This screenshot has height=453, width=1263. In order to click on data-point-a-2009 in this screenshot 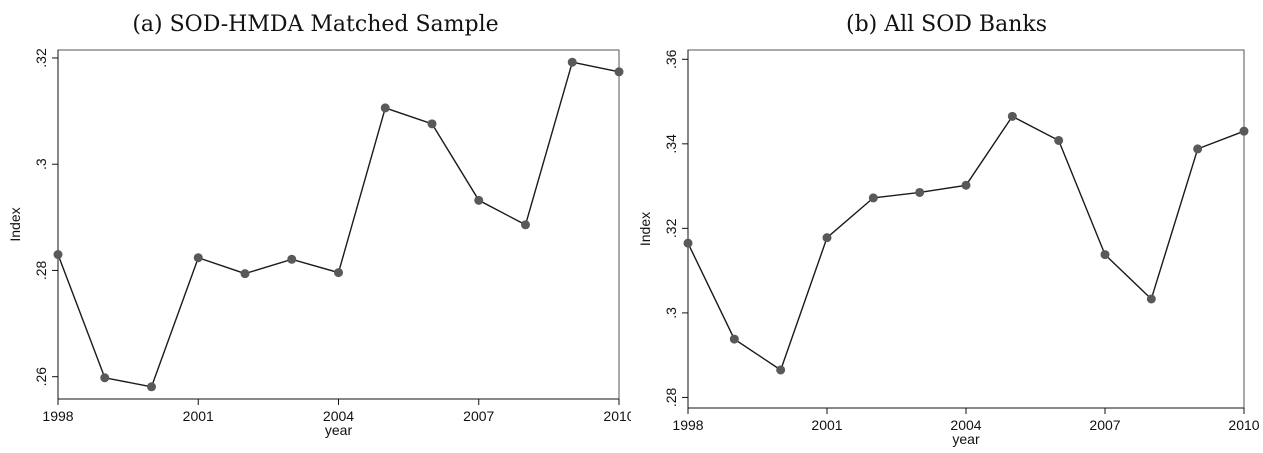, I will do `click(572, 62)`.